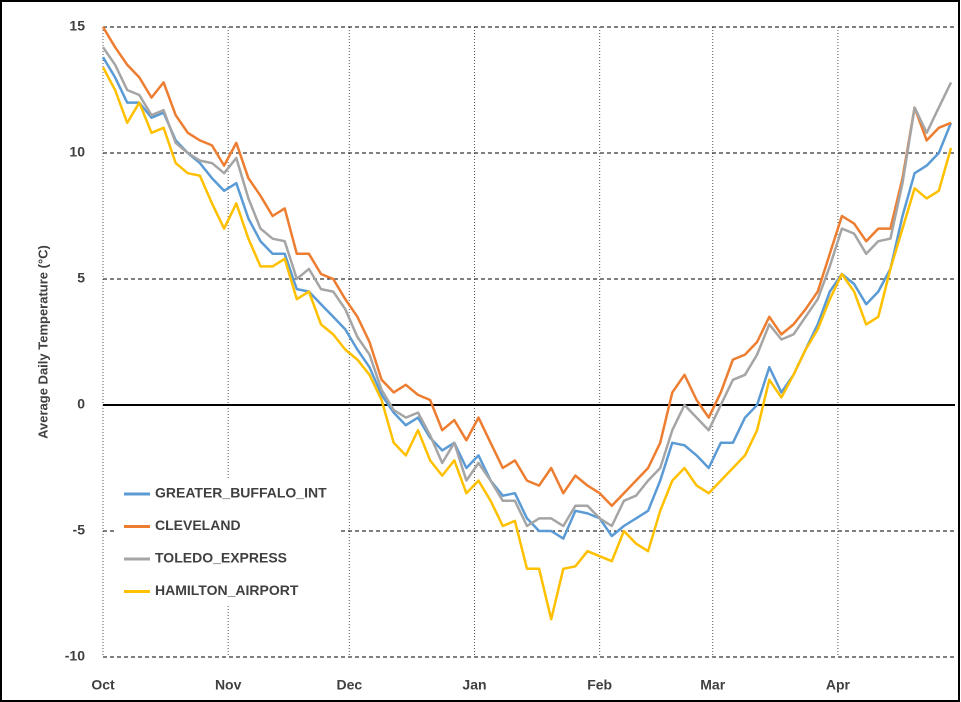  I want to click on y-axis-label: Average Daily Temperature (°C), so click(42, 342).